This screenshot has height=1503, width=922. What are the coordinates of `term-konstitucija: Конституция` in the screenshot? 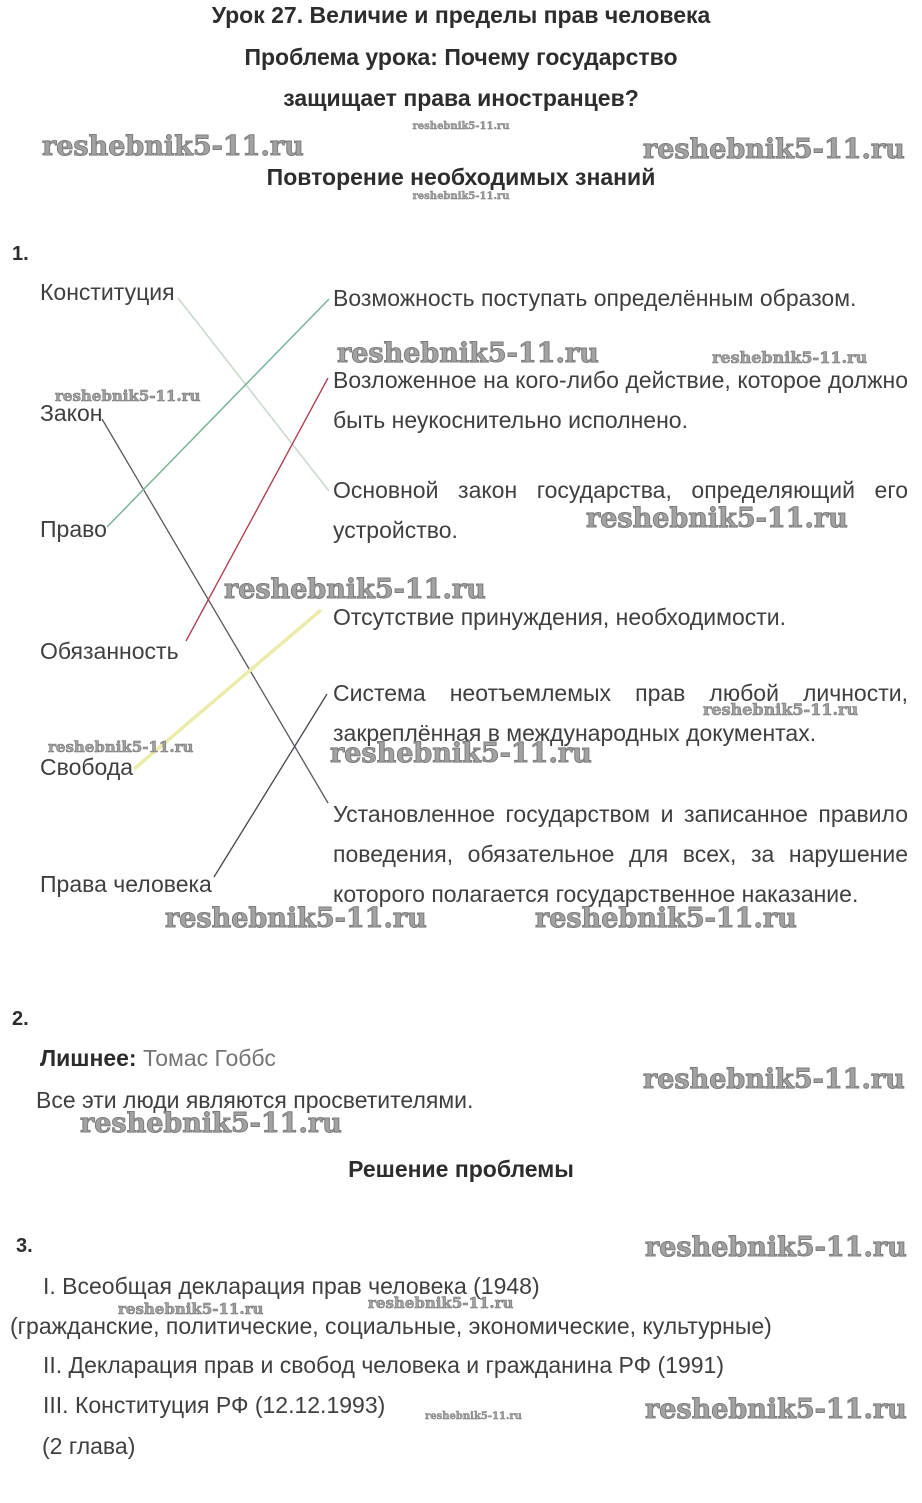 It's located at (107, 292).